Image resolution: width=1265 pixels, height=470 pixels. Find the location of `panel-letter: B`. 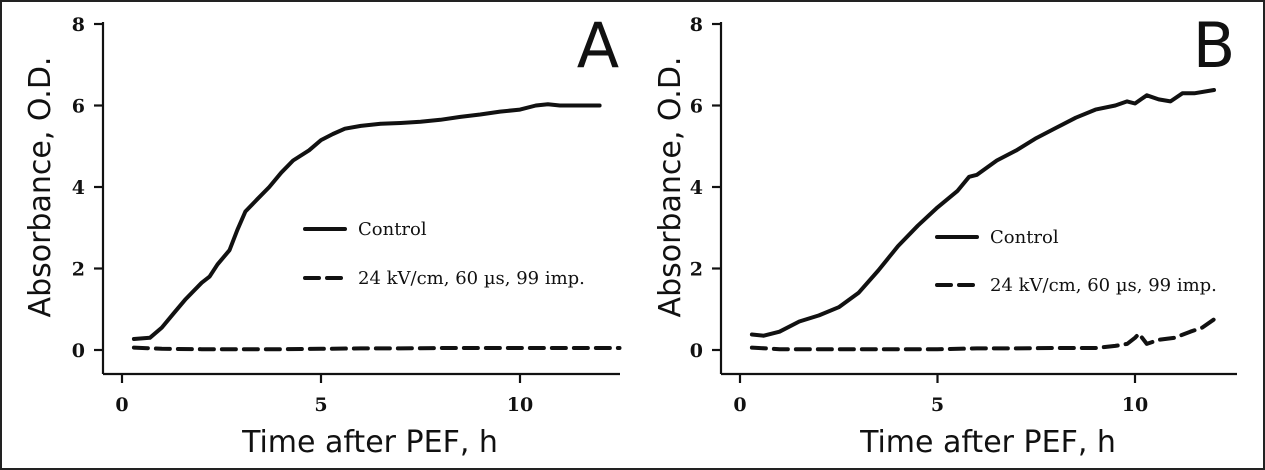

panel-letter: B is located at coordinates (1214, 45).